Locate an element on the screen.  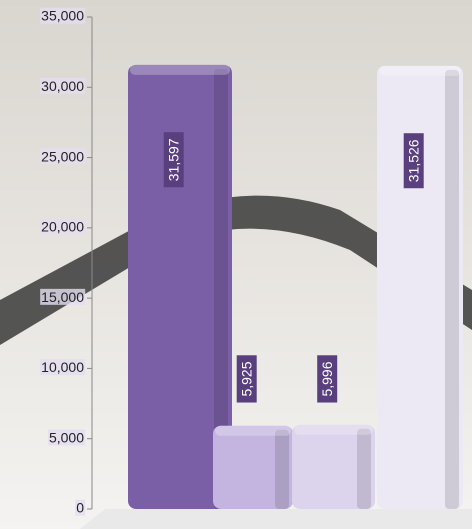
value-label: 5,996 is located at coordinates (327, 378).